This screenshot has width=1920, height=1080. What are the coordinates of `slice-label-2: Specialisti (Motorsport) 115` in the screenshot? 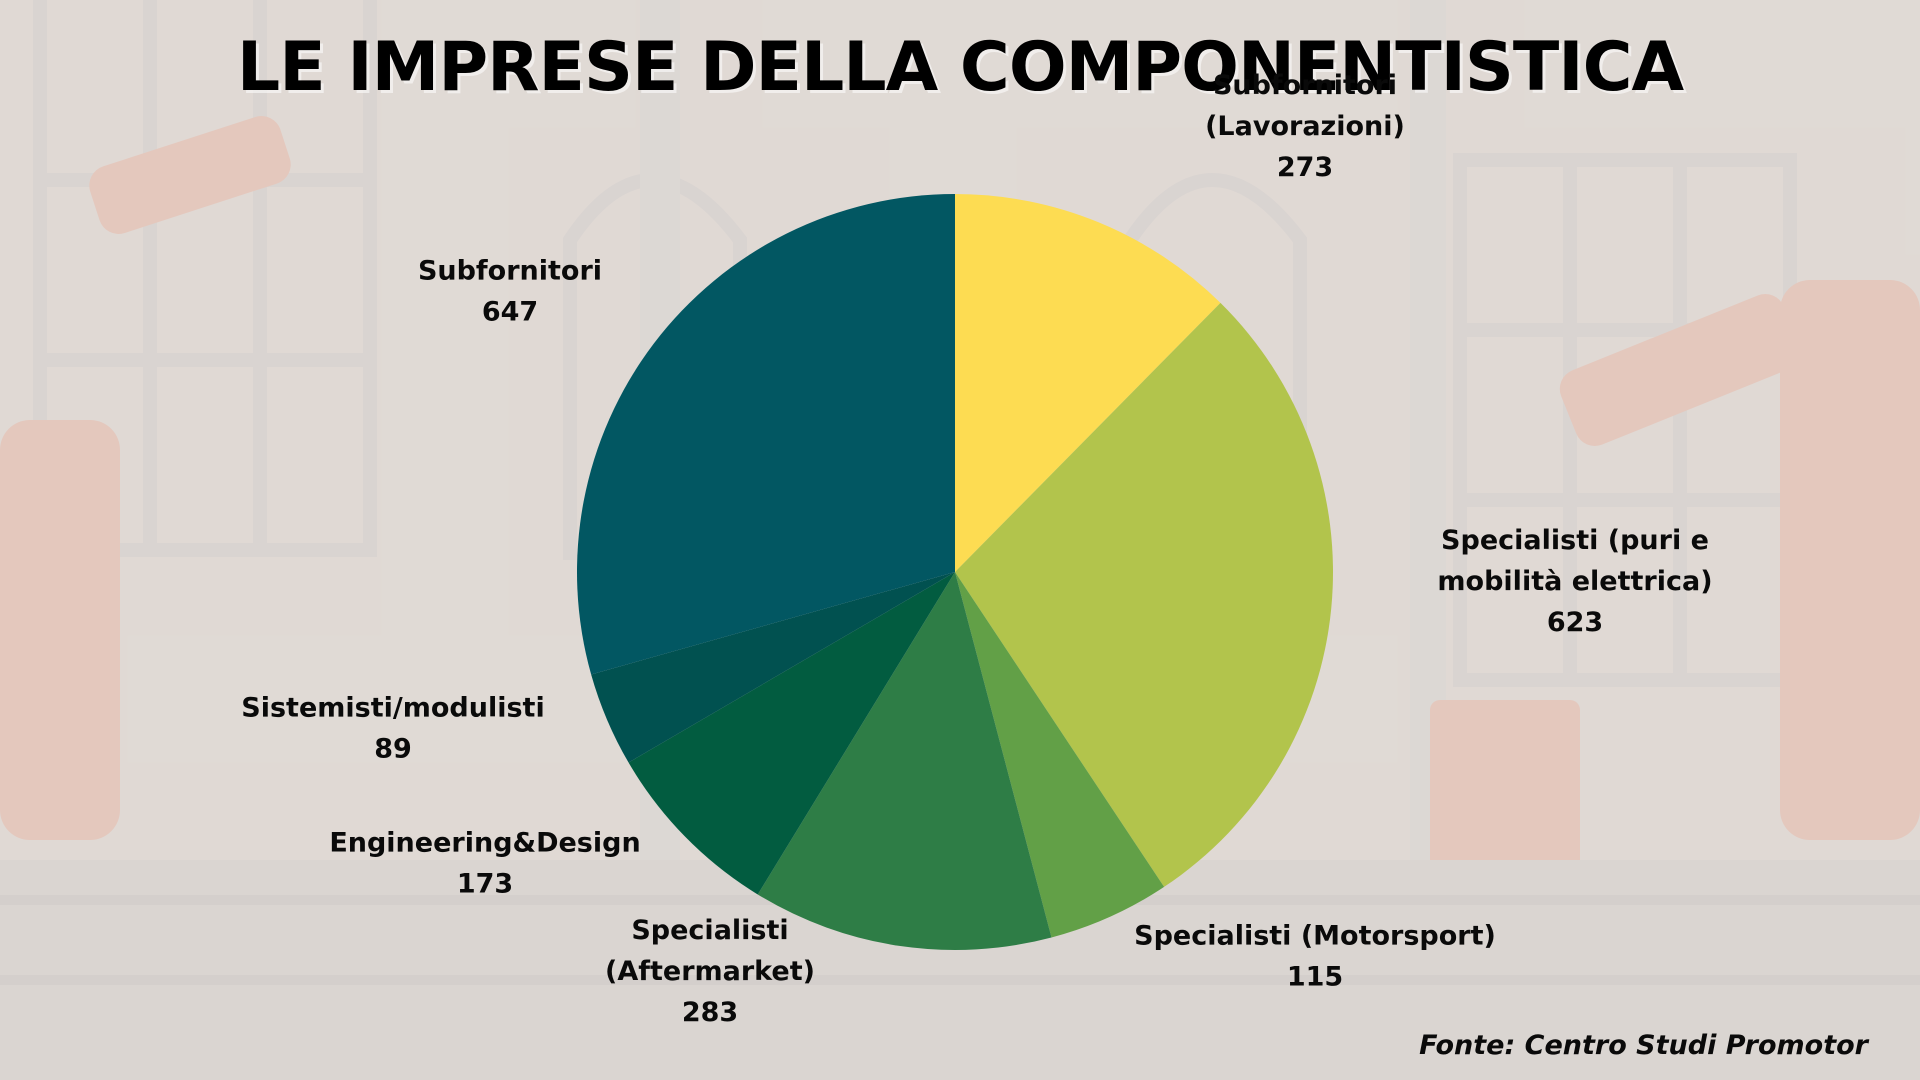 It's located at (1315, 957).